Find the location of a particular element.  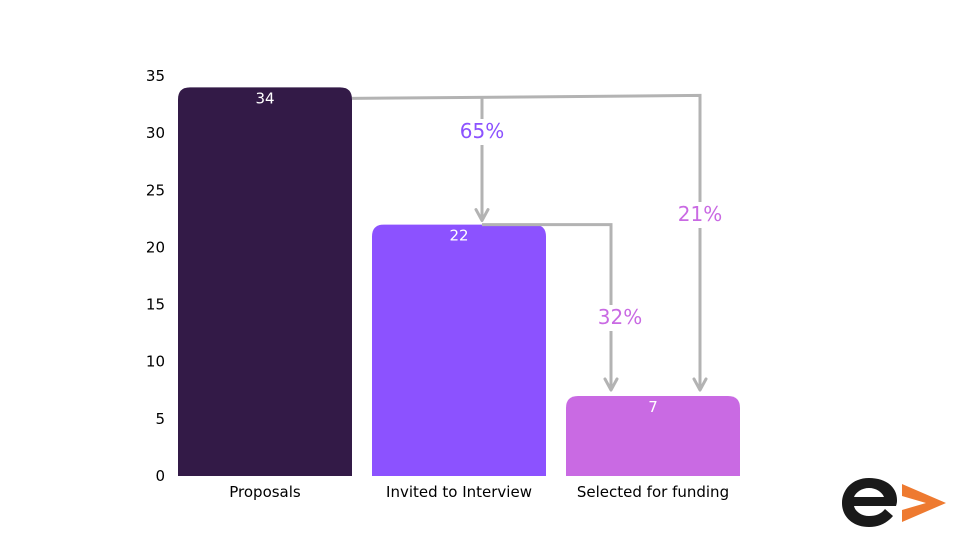

y-tick-label: 15 is located at coordinates (155, 305).